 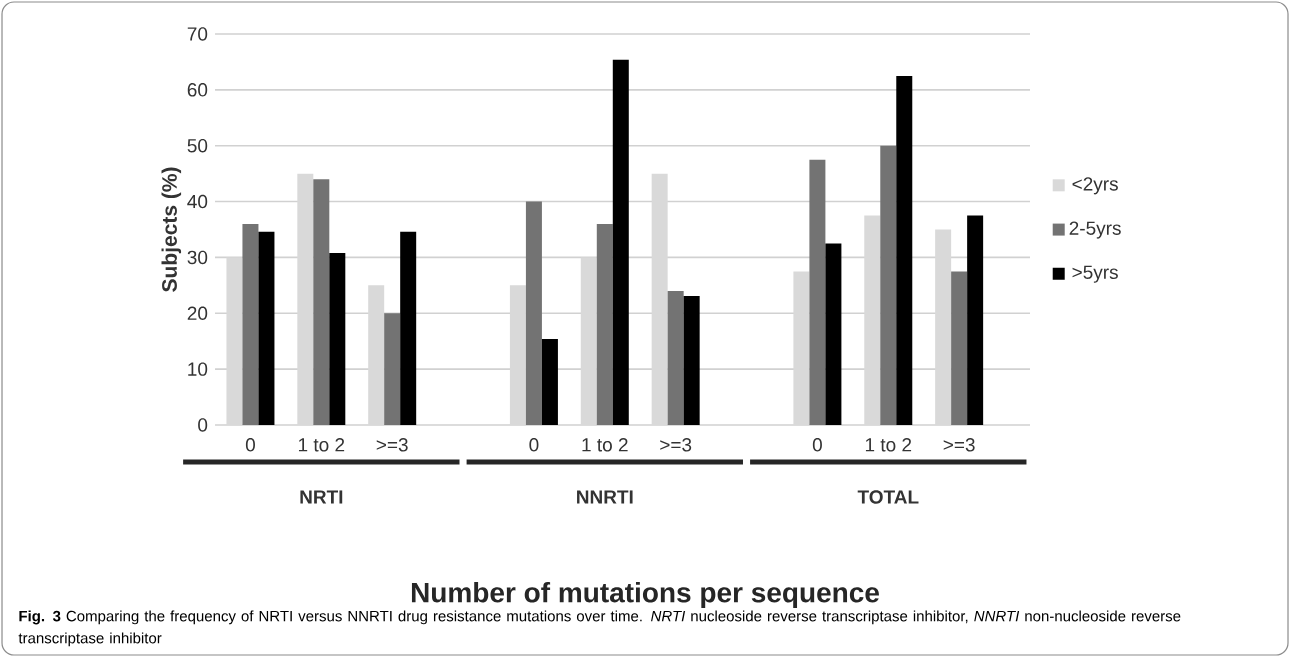 What do you see at coordinates (197, 313) in the screenshot?
I see `y-tick-label: 20` at bounding box center [197, 313].